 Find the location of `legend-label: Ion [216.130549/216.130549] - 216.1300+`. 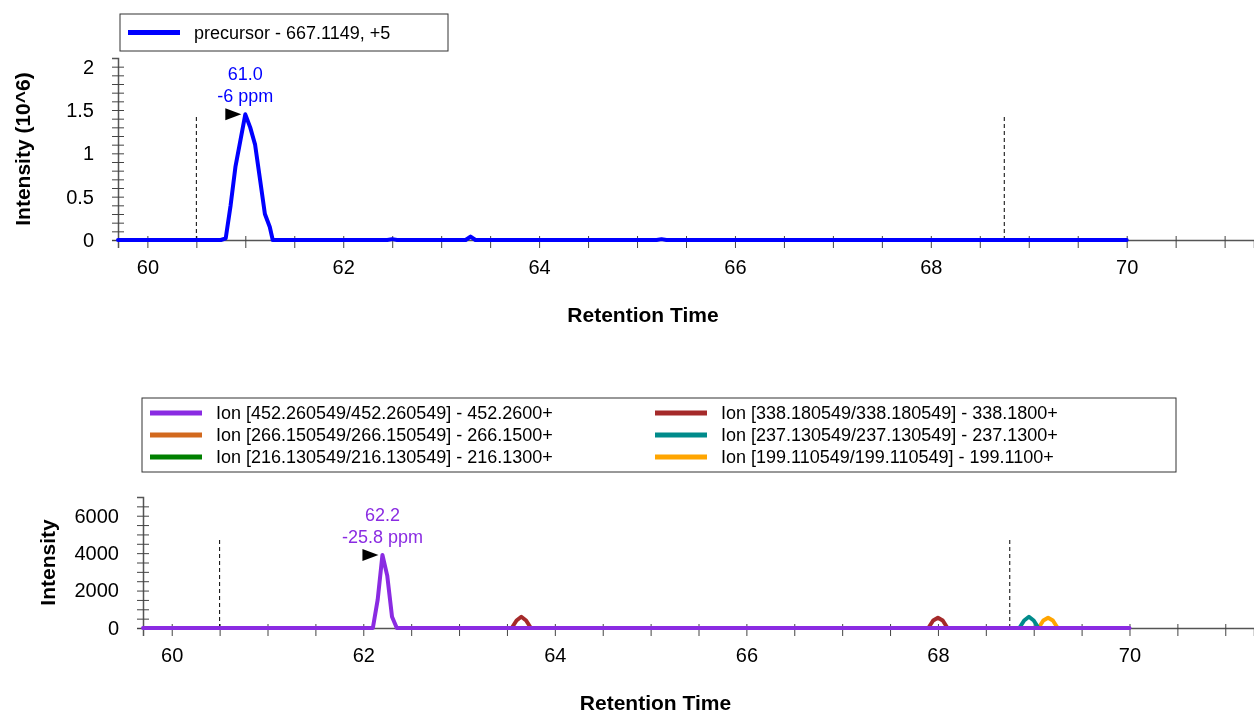

legend-label: Ion [216.130549/216.130549] - 216.1300+ is located at coordinates (384, 457).